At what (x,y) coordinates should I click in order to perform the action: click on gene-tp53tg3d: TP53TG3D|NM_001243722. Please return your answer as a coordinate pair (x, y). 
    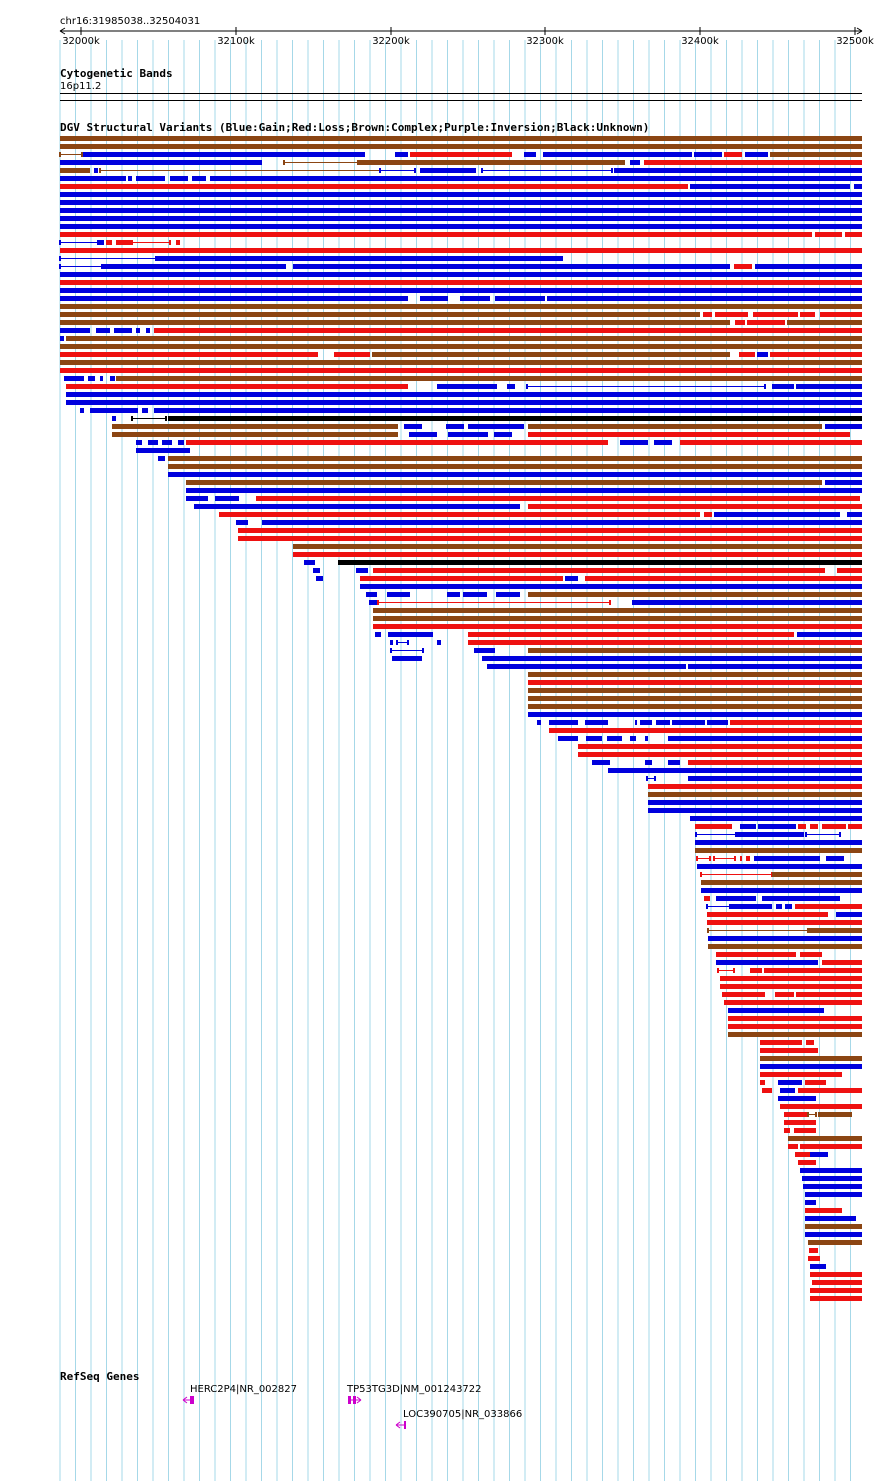
    Looking at the image, I should click on (414, 1394).